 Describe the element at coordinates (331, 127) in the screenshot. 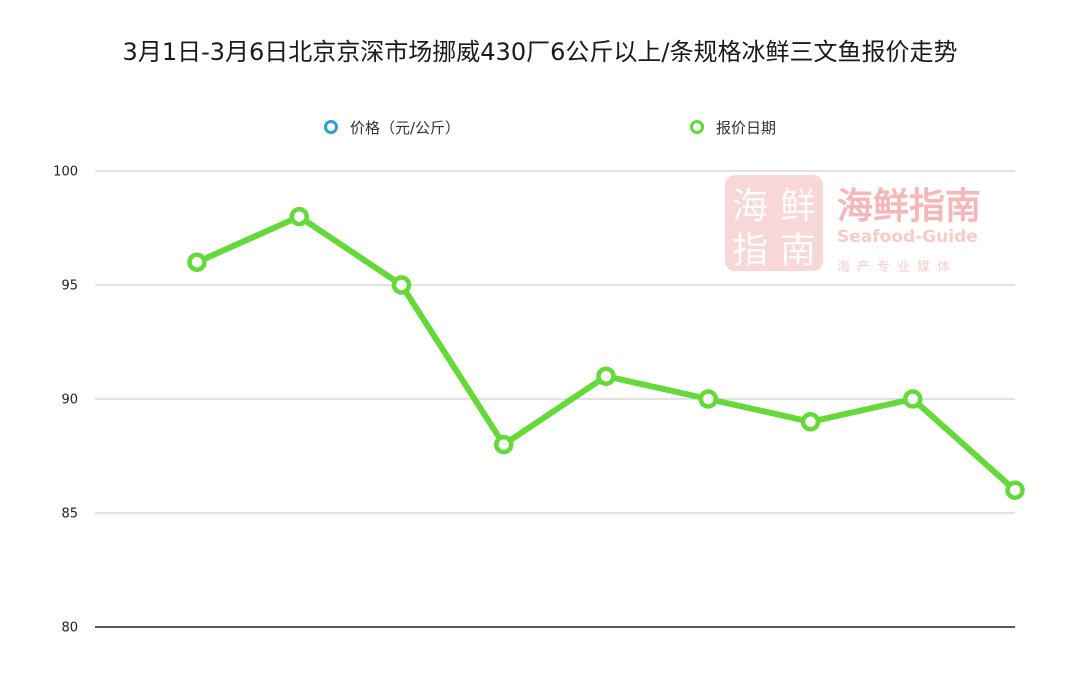

I see `legend-marker-price` at that location.